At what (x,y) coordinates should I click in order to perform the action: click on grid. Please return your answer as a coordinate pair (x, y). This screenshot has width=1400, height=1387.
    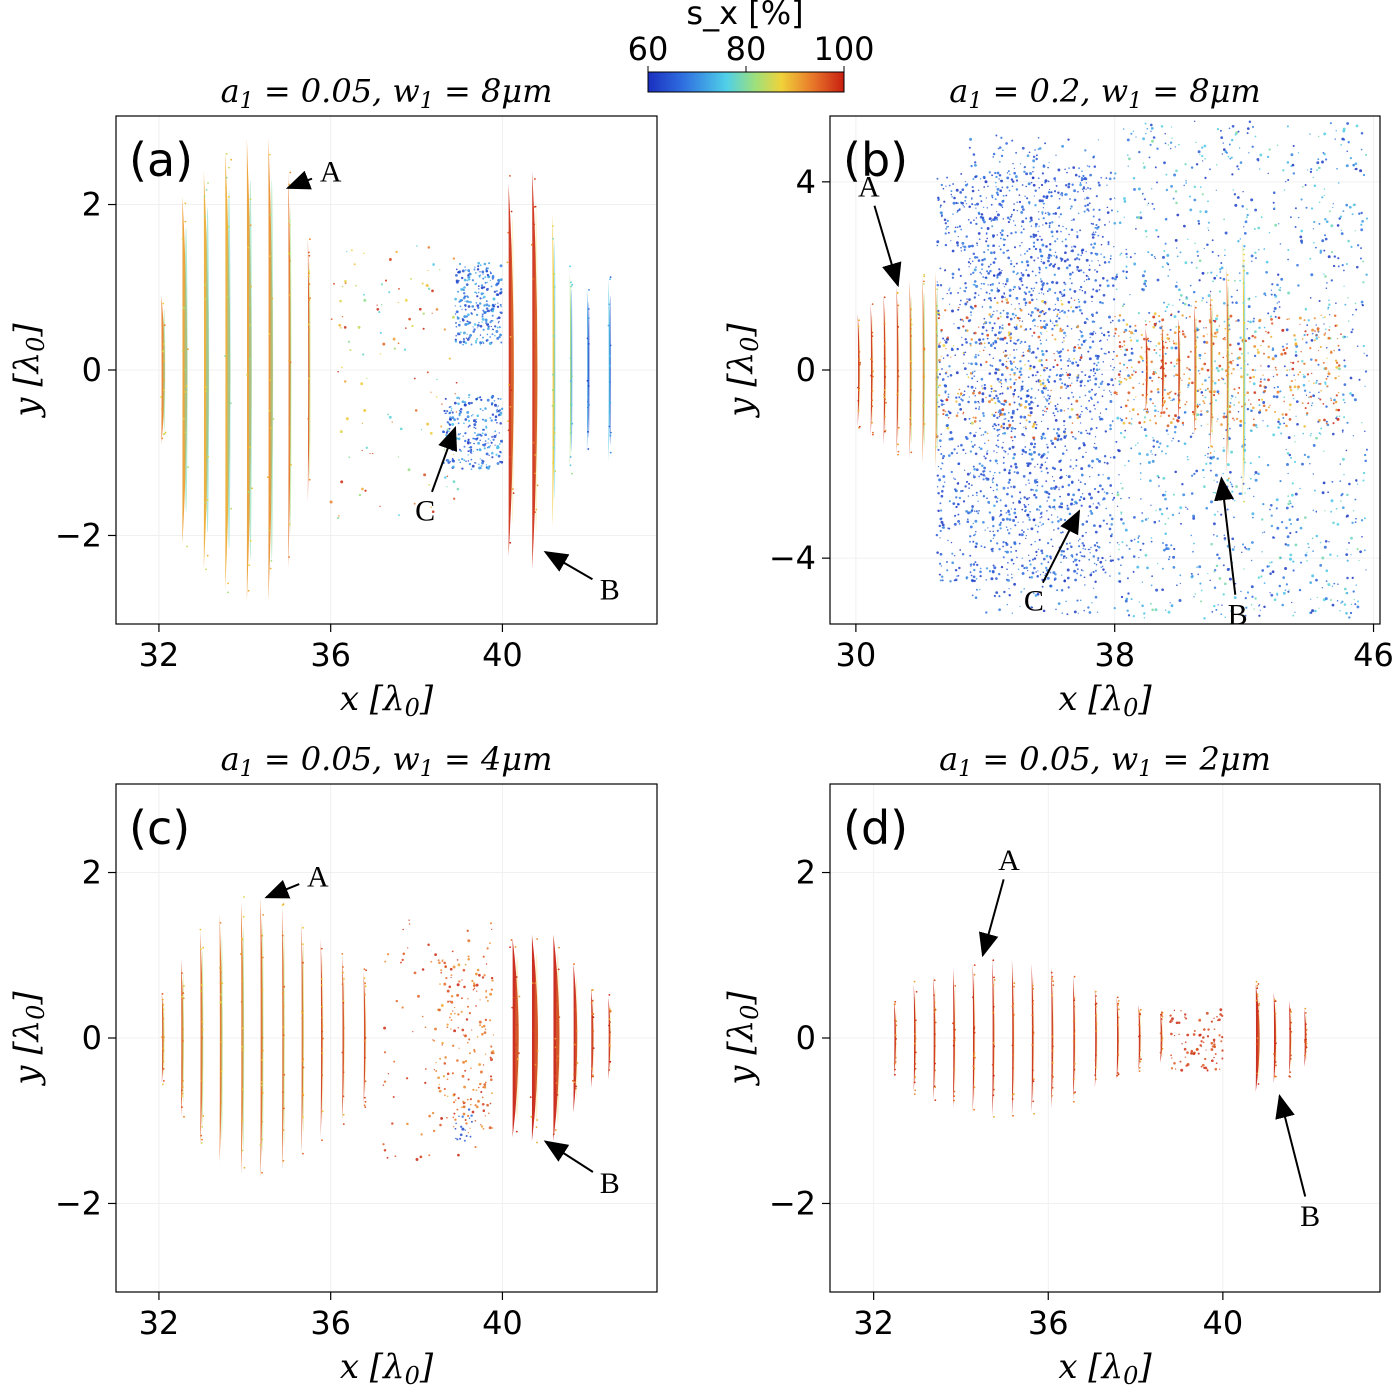
    Looking at the image, I should click on (386, 370).